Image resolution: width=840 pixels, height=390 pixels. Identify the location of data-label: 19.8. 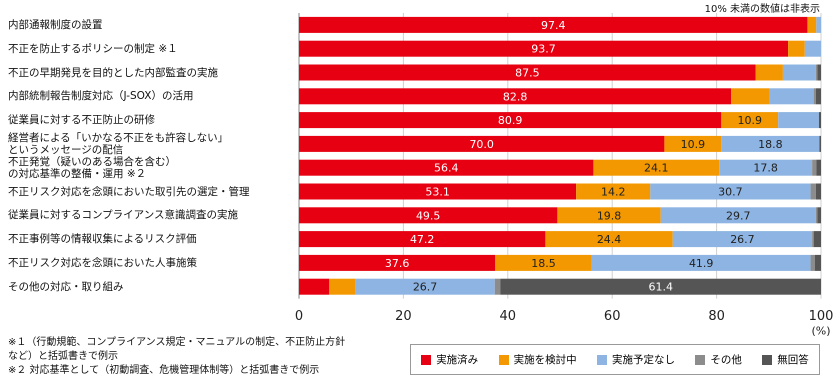
(609, 215).